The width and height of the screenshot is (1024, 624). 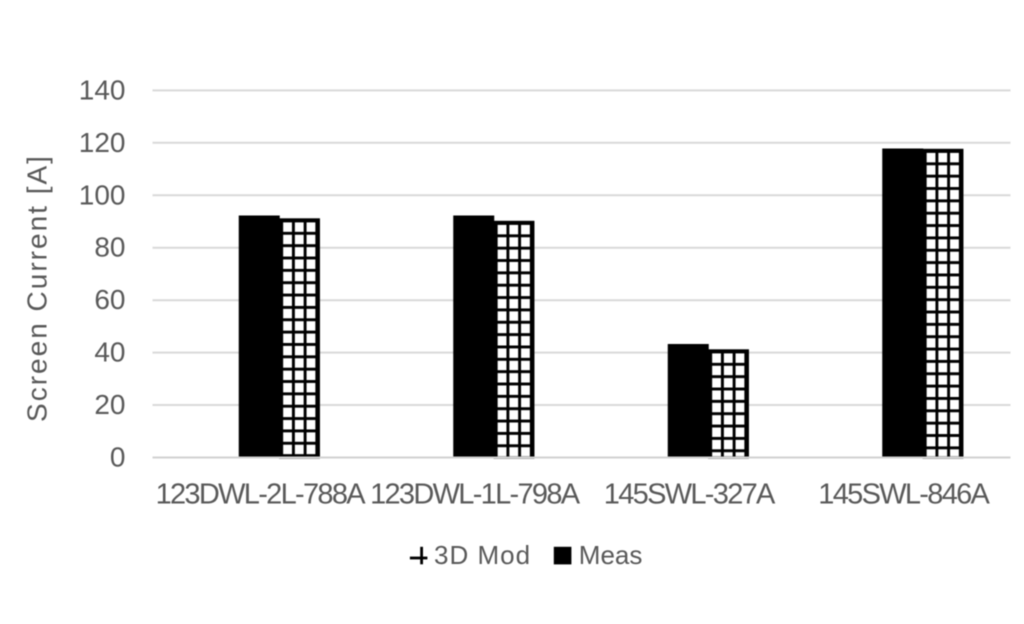 I want to click on svg-text: 140, so click(x=102, y=89).